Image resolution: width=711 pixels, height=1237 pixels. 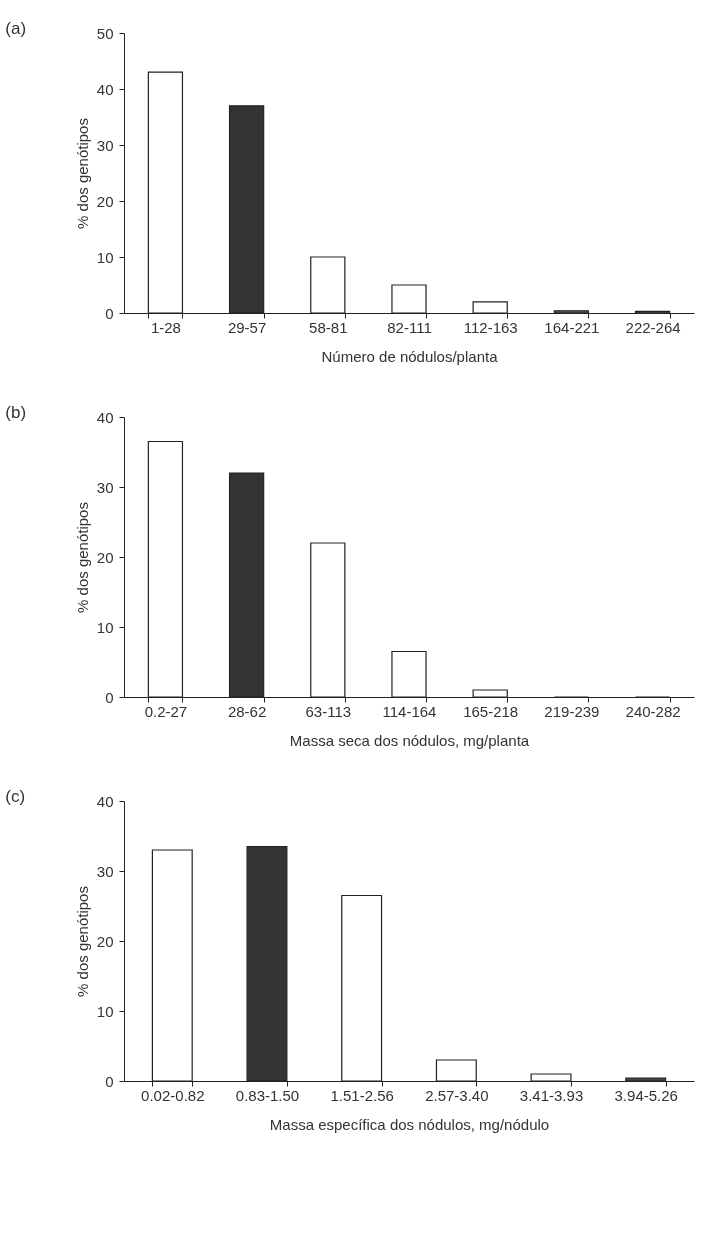 I want to click on x-tick-label: 1-28, so click(x=165, y=327).